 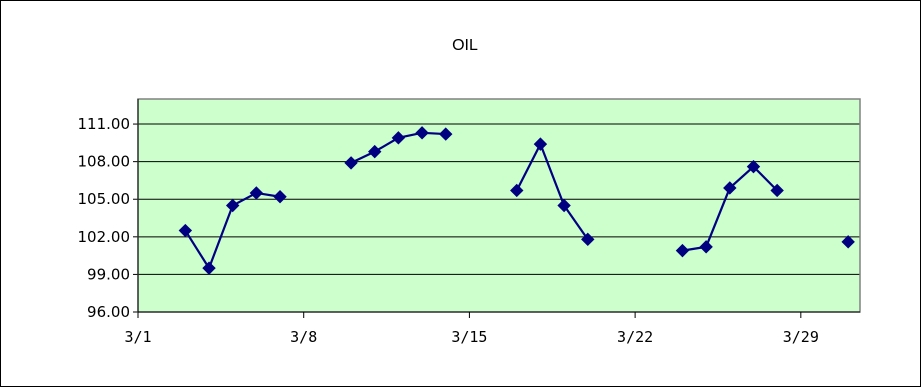 What do you see at coordinates (137, 337) in the screenshot?
I see `x-tick-label: 3/1` at bounding box center [137, 337].